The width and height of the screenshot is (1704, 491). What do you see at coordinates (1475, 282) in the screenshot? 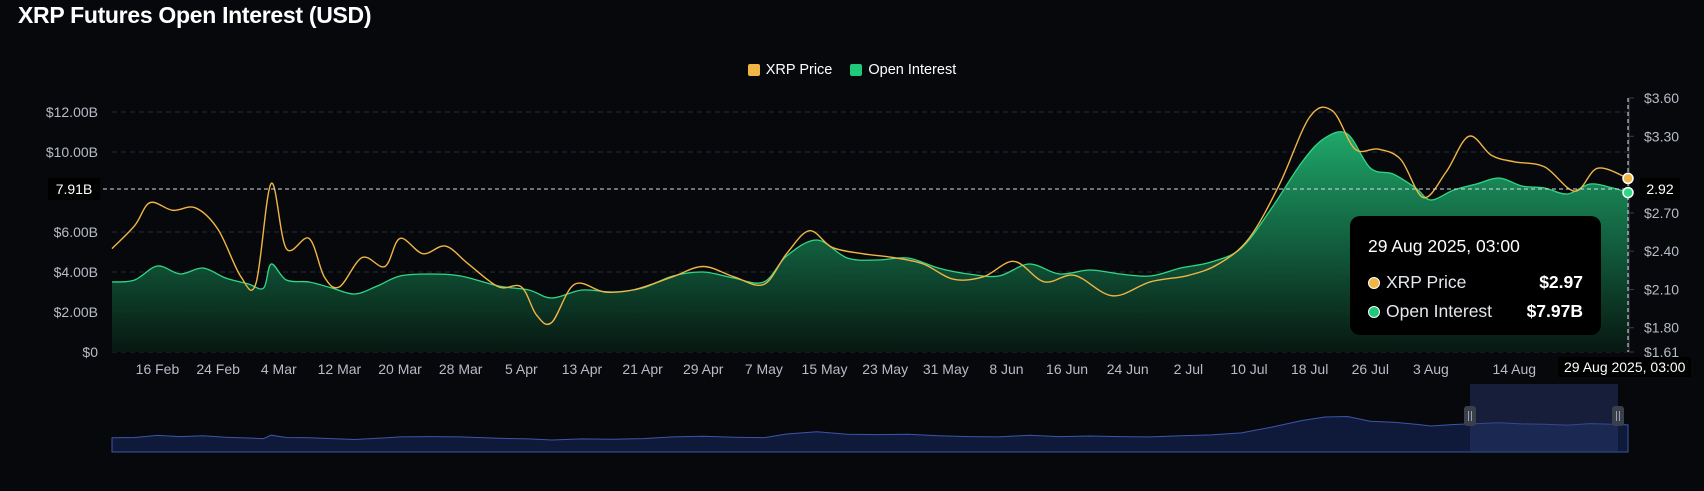
I see `tooltip-row-price: XRP Price $2.97` at bounding box center [1475, 282].